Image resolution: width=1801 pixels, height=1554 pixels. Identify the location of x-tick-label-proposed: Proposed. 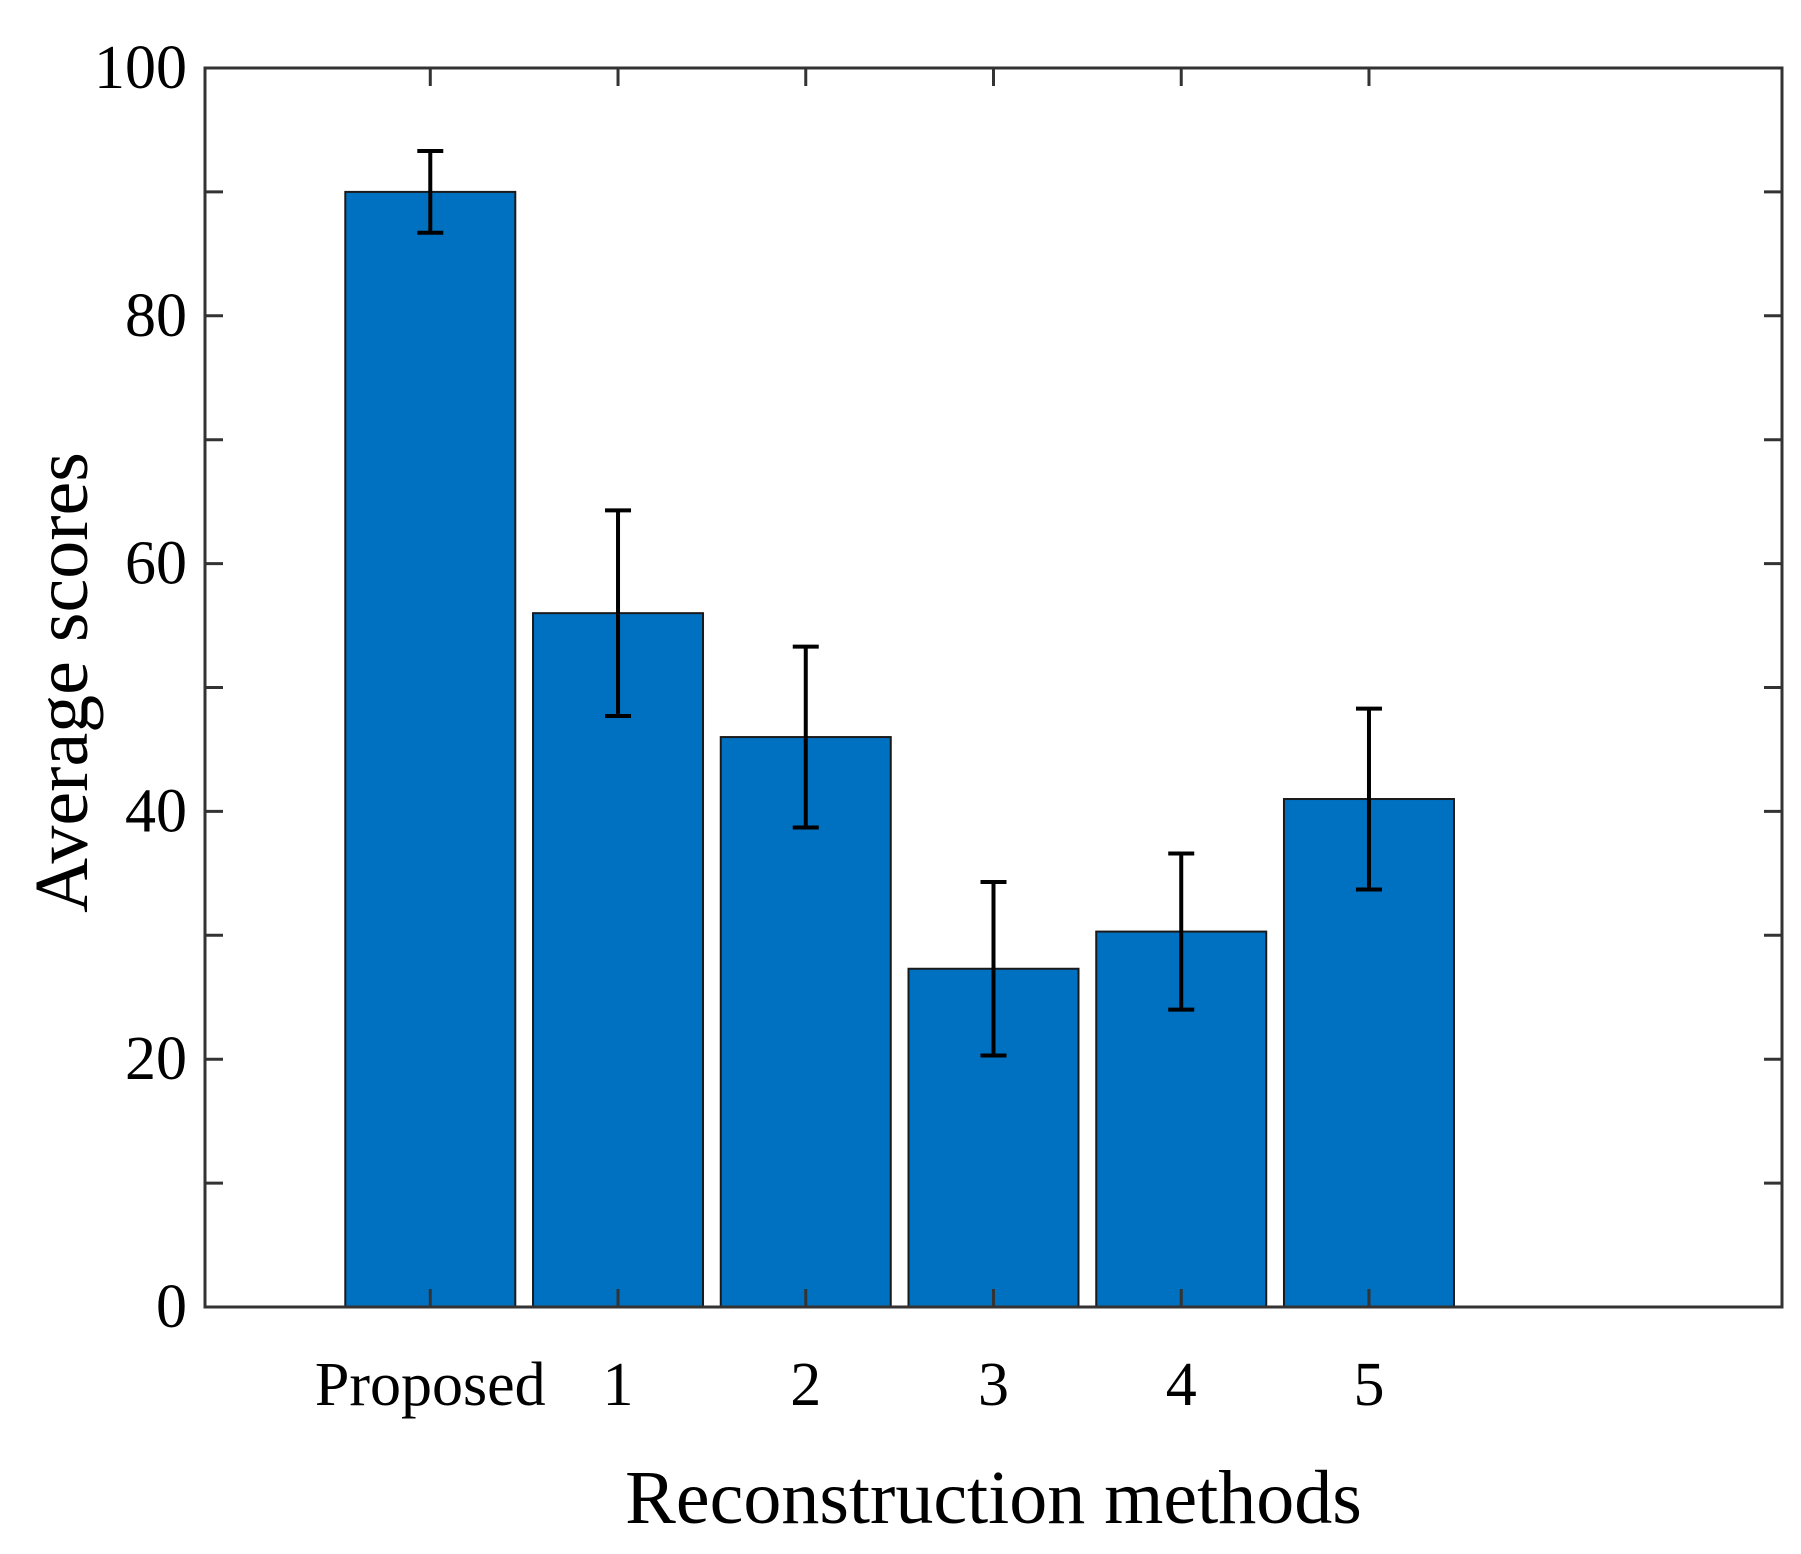
(430, 1385).